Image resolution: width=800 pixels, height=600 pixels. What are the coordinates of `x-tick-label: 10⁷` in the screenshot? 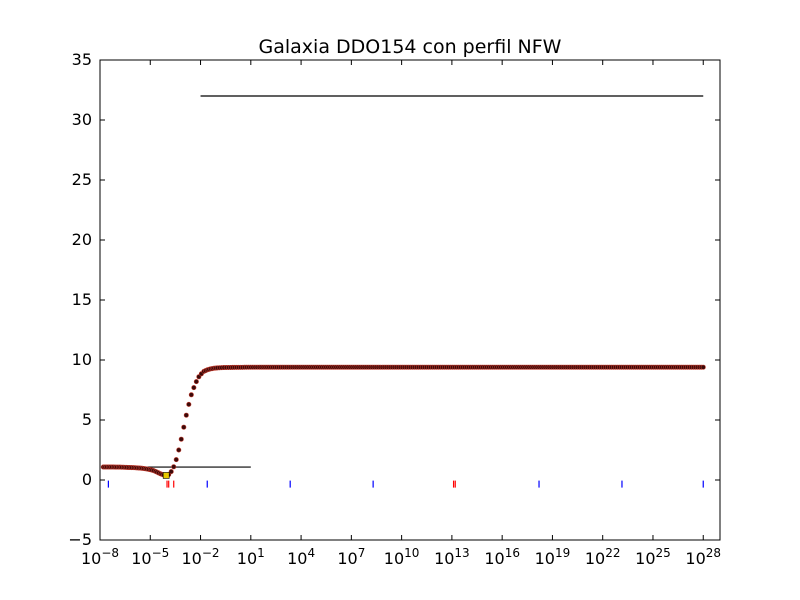 It's located at (351, 557).